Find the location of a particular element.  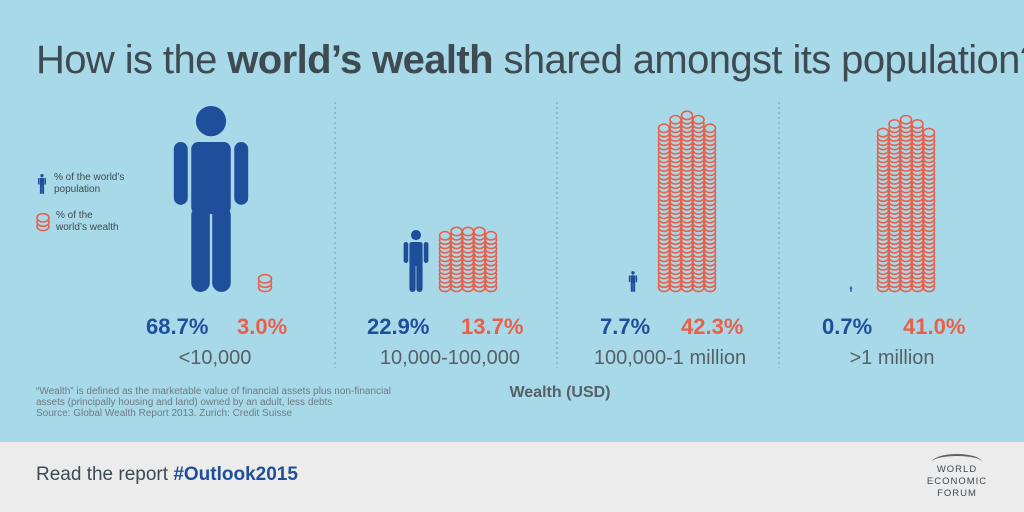

title-part-2: shared amongst its population? is located at coordinates (758, 60).